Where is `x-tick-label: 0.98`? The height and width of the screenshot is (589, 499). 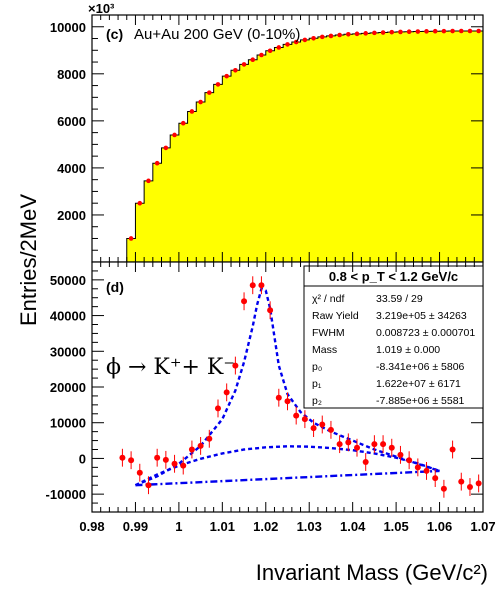
x-tick-label: 0.98 is located at coordinates (91, 526).